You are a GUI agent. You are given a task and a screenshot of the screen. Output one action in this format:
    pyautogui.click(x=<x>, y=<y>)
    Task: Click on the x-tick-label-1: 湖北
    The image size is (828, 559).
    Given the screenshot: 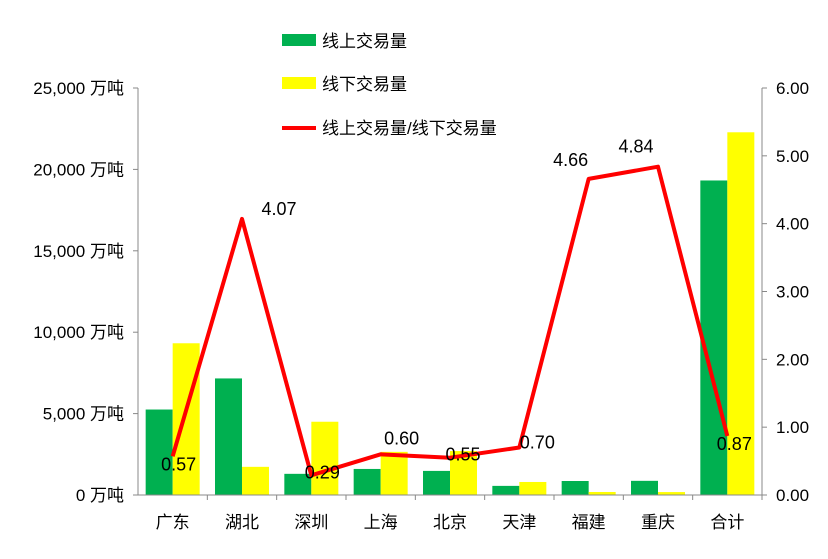 What is the action you would take?
    pyautogui.click(x=242, y=522)
    